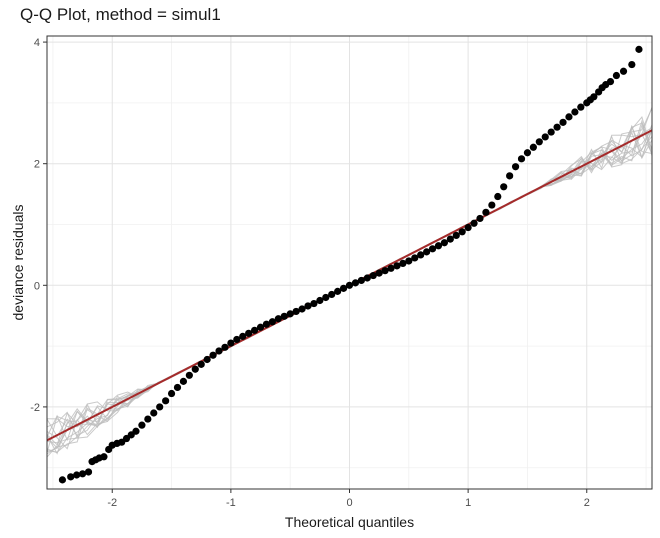  What do you see at coordinates (18, 263) in the screenshot?
I see `y-axis-title: deviance residuals` at bounding box center [18, 263].